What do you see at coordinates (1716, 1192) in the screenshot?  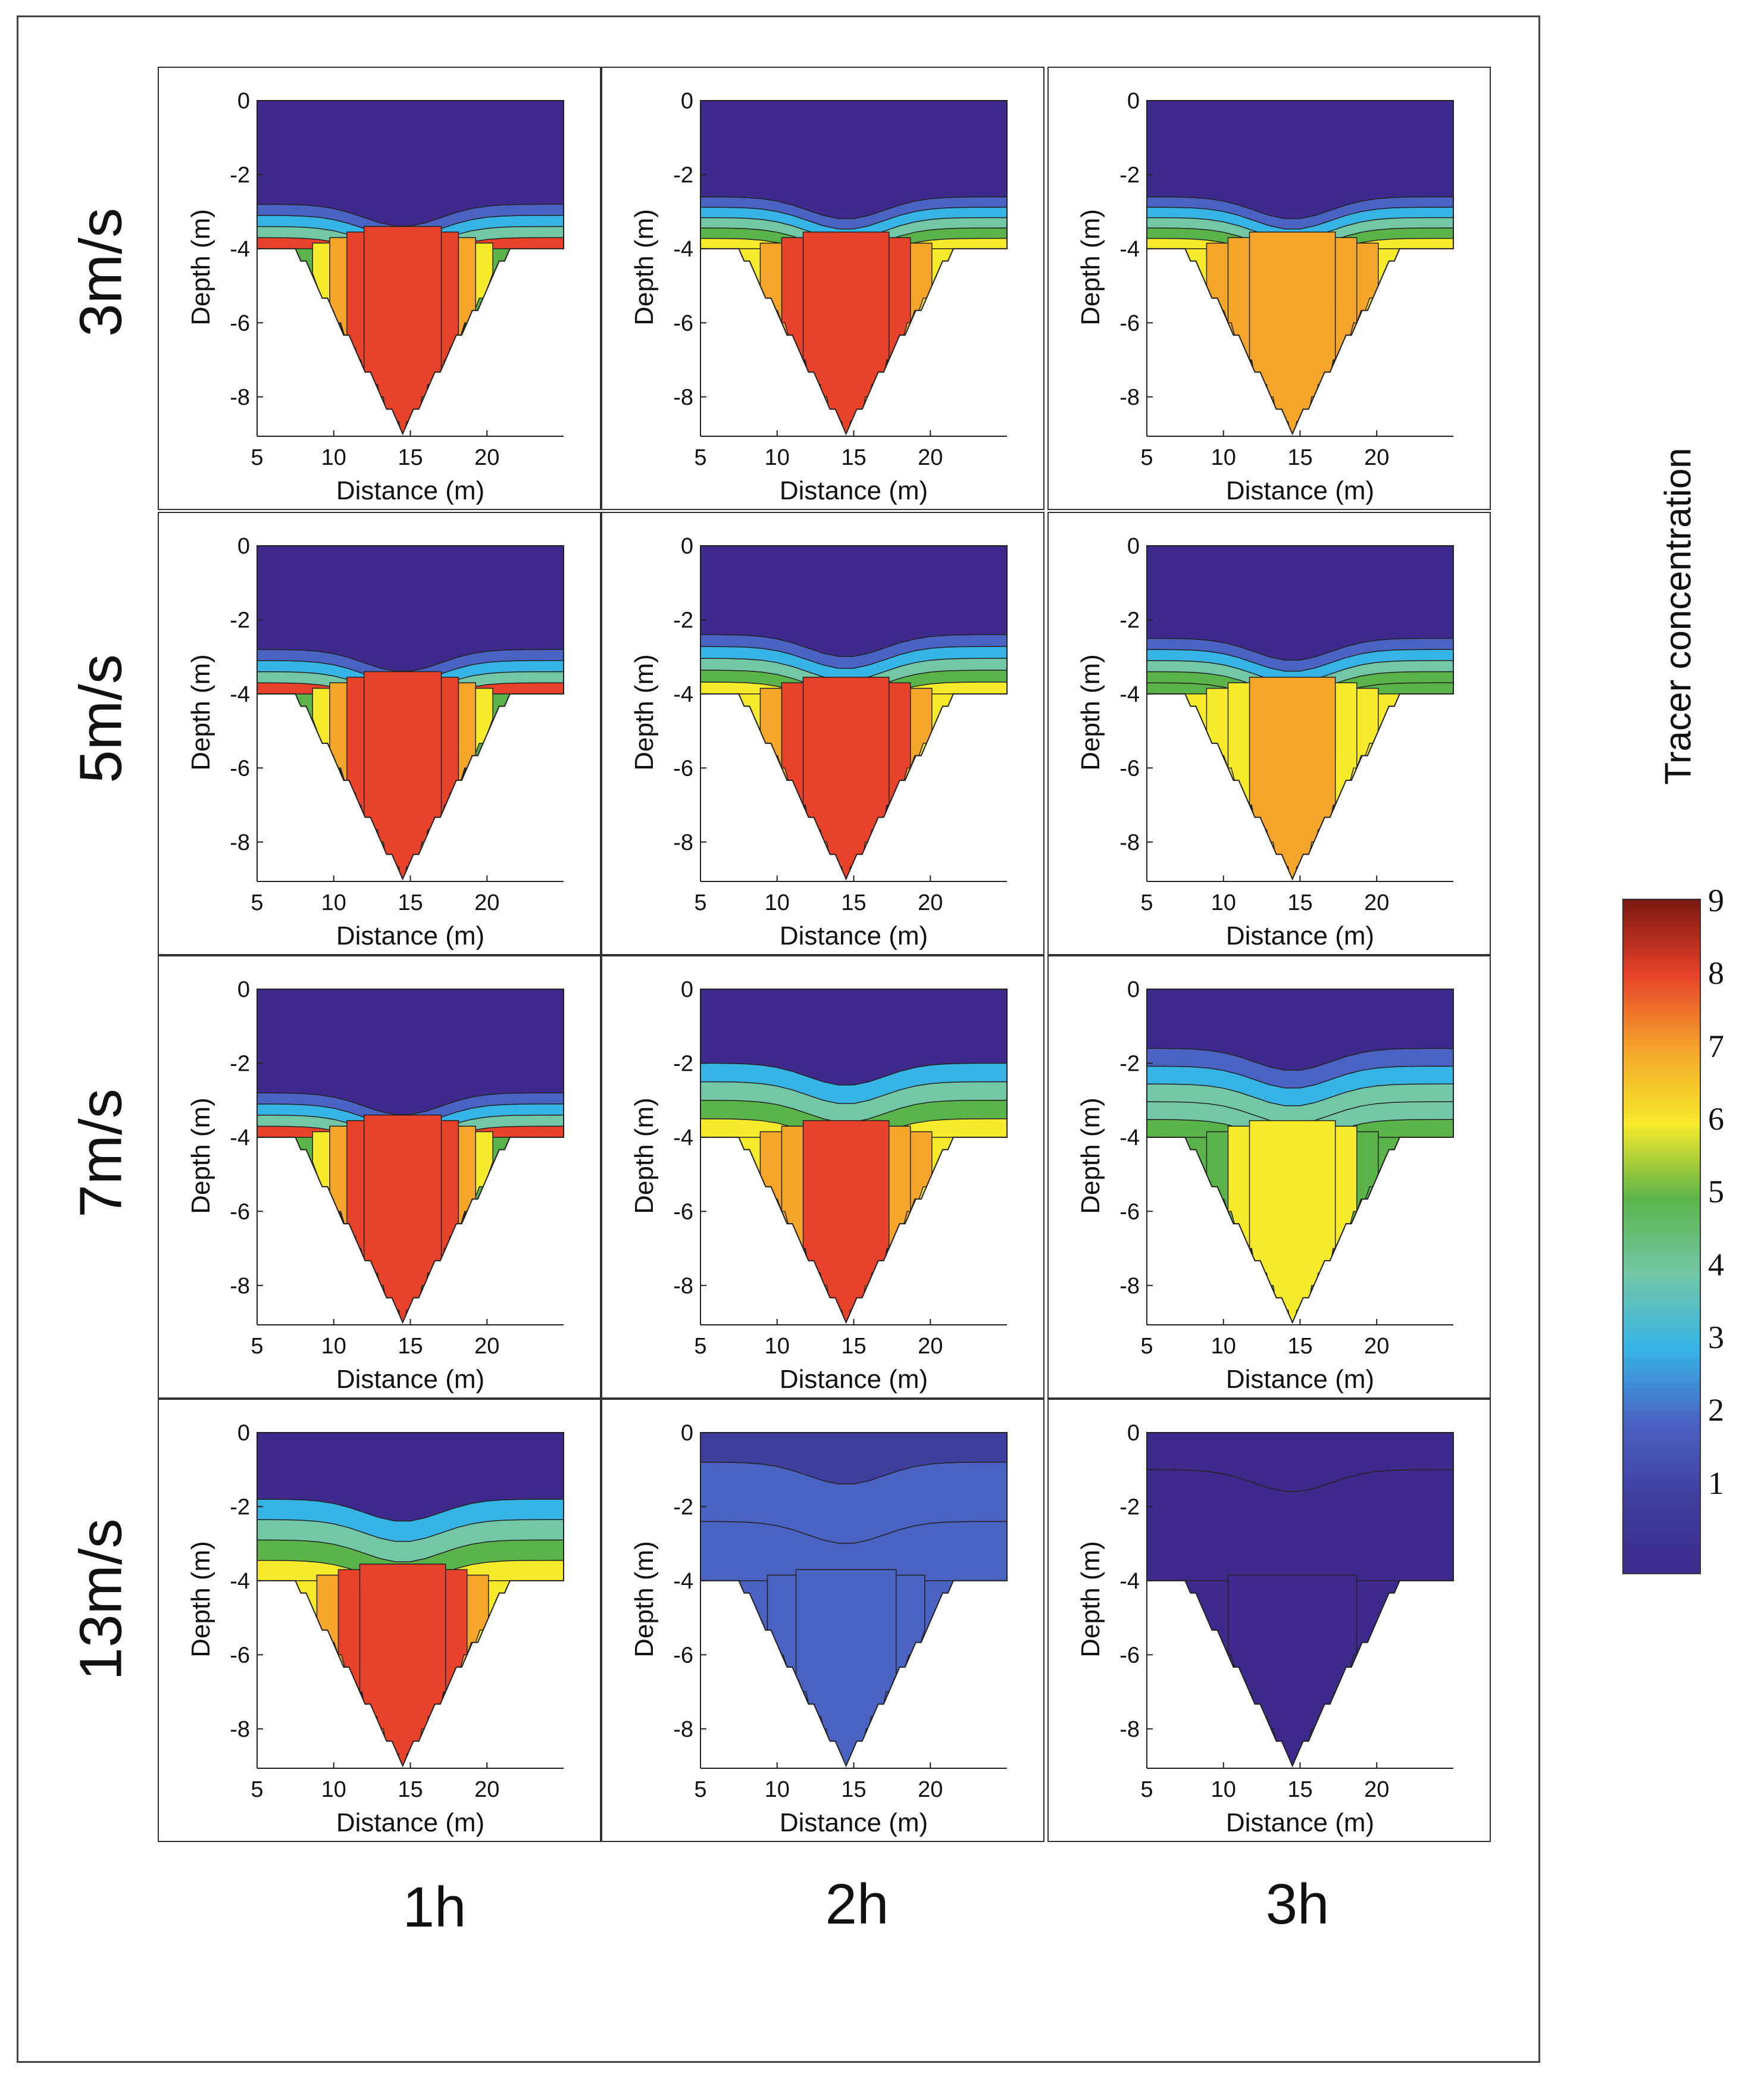 I see `colorbar-tick: 5` at bounding box center [1716, 1192].